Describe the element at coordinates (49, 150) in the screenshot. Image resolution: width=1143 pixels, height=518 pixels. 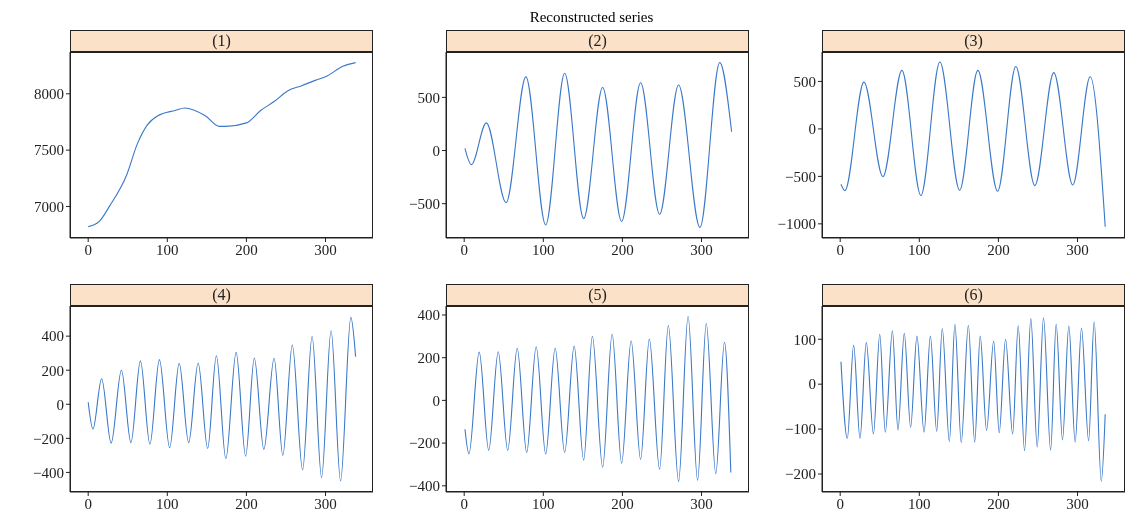
I see `y-tick-label: 7500` at that location.